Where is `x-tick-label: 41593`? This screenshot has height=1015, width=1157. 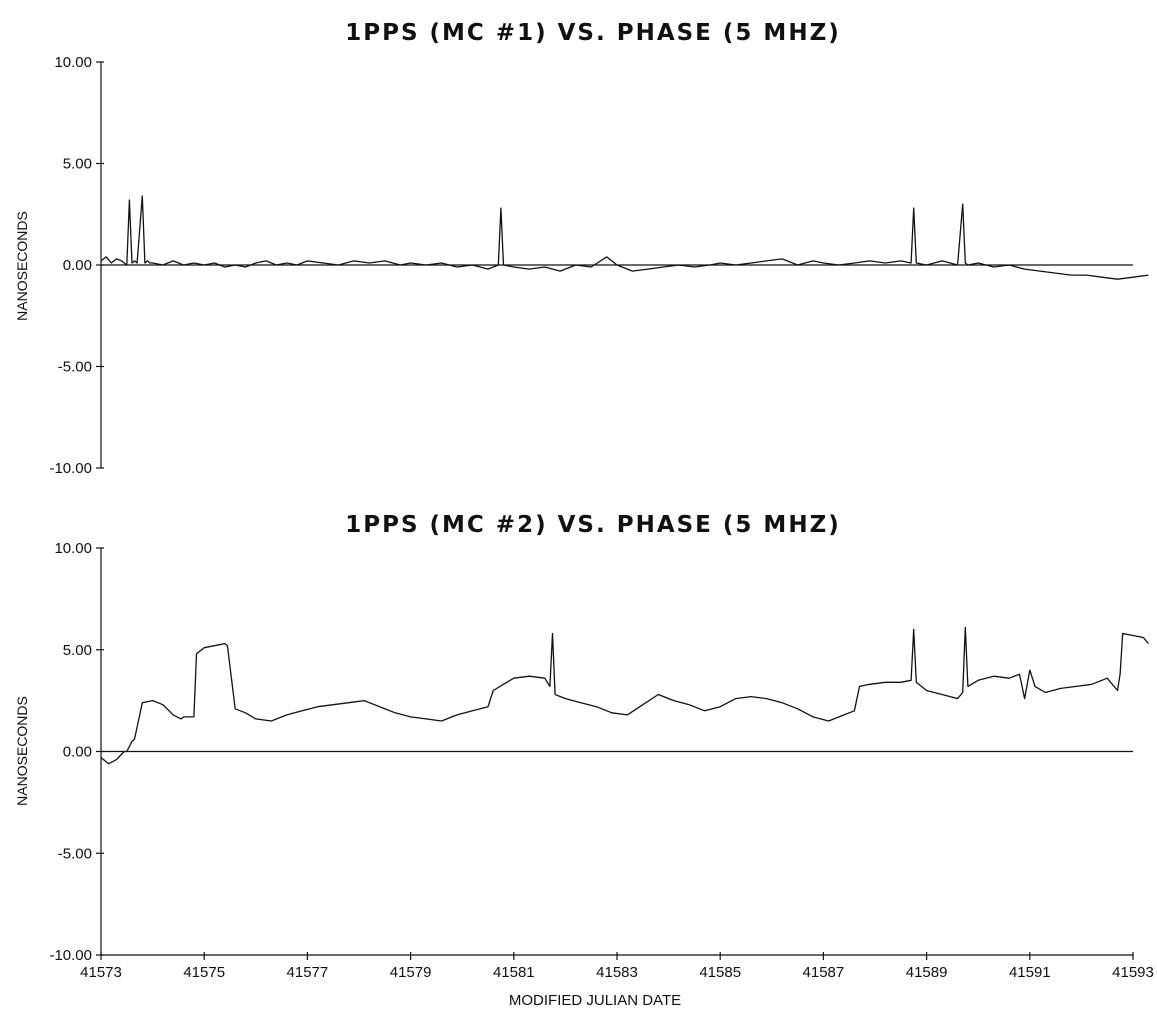 x-tick-label: 41593 is located at coordinates (1133, 972).